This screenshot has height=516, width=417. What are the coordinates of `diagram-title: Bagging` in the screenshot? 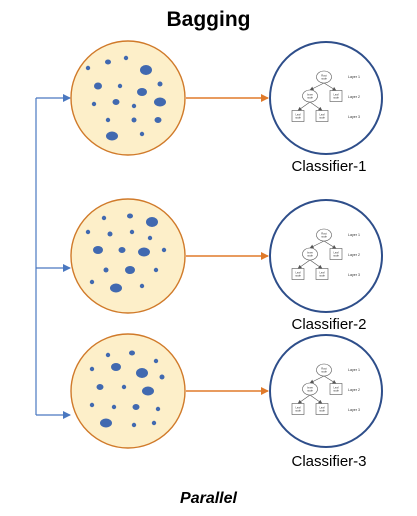 It's located at (208, 19).